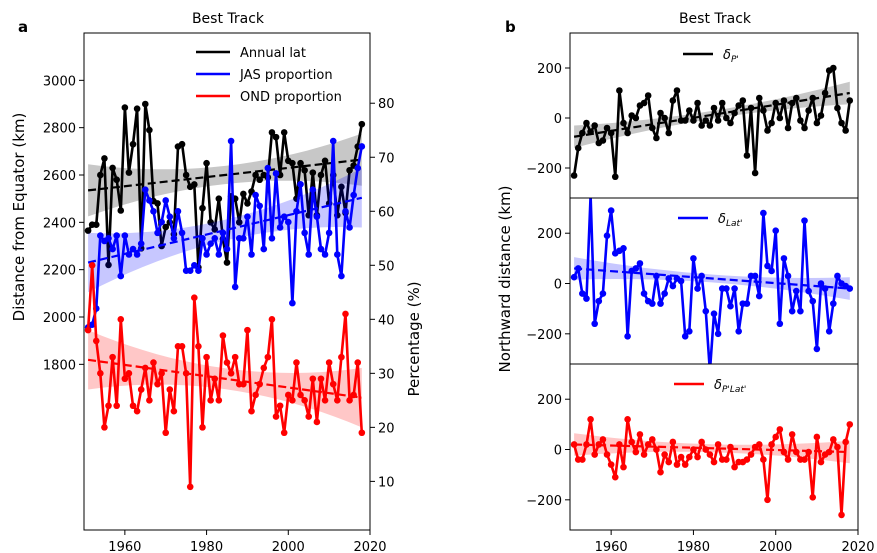 This screenshot has width=877, height=553. What do you see at coordinates (386, 158) in the screenshot?
I see `right-tick-label: 70` at bounding box center [386, 158].